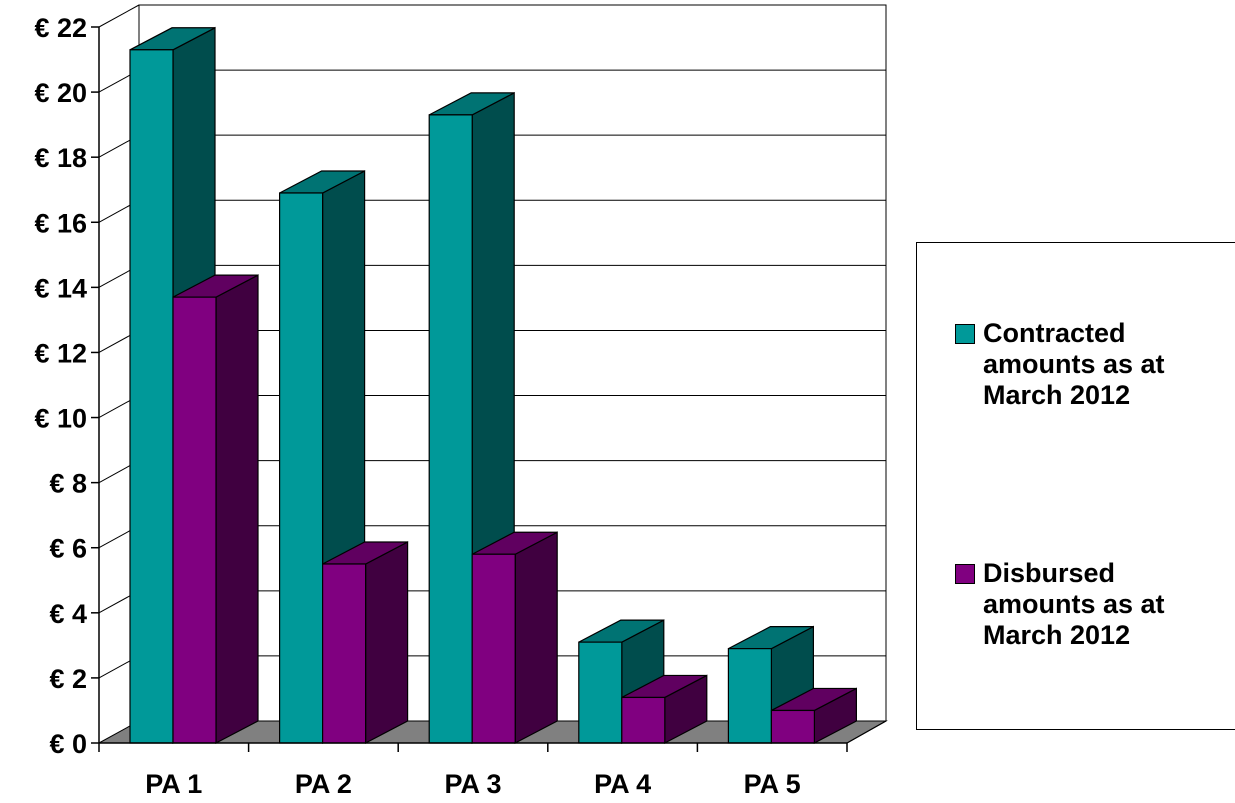 This screenshot has width=1235, height=803. What do you see at coordinates (68, 549) in the screenshot?
I see `y-tick-label: € 6` at bounding box center [68, 549].